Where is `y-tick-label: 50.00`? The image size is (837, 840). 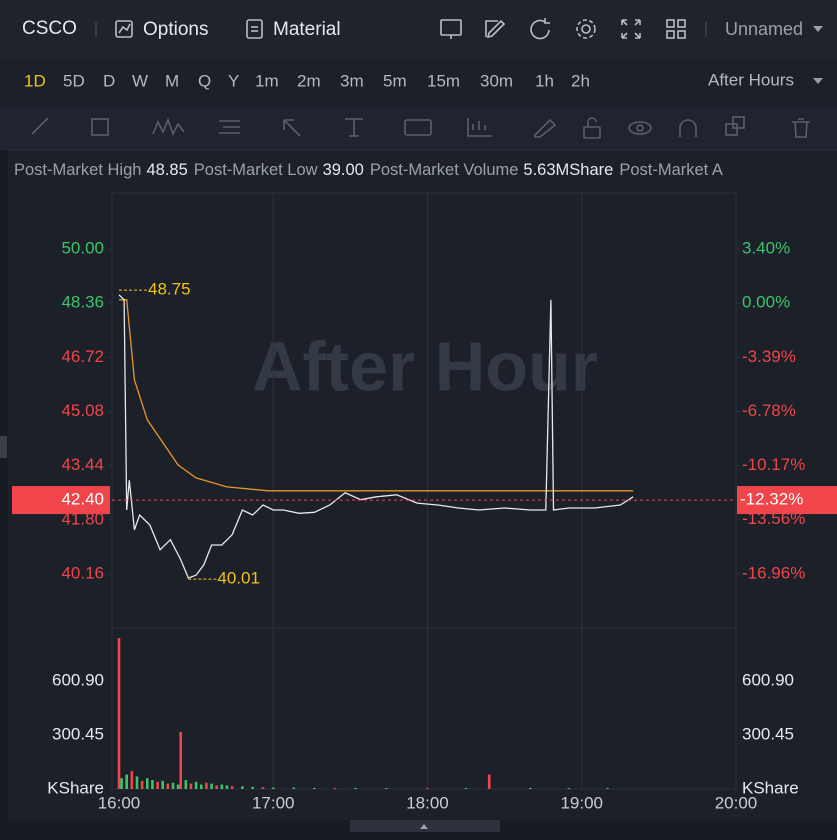
y-tick-label: 50.00 is located at coordinates (82, 247).